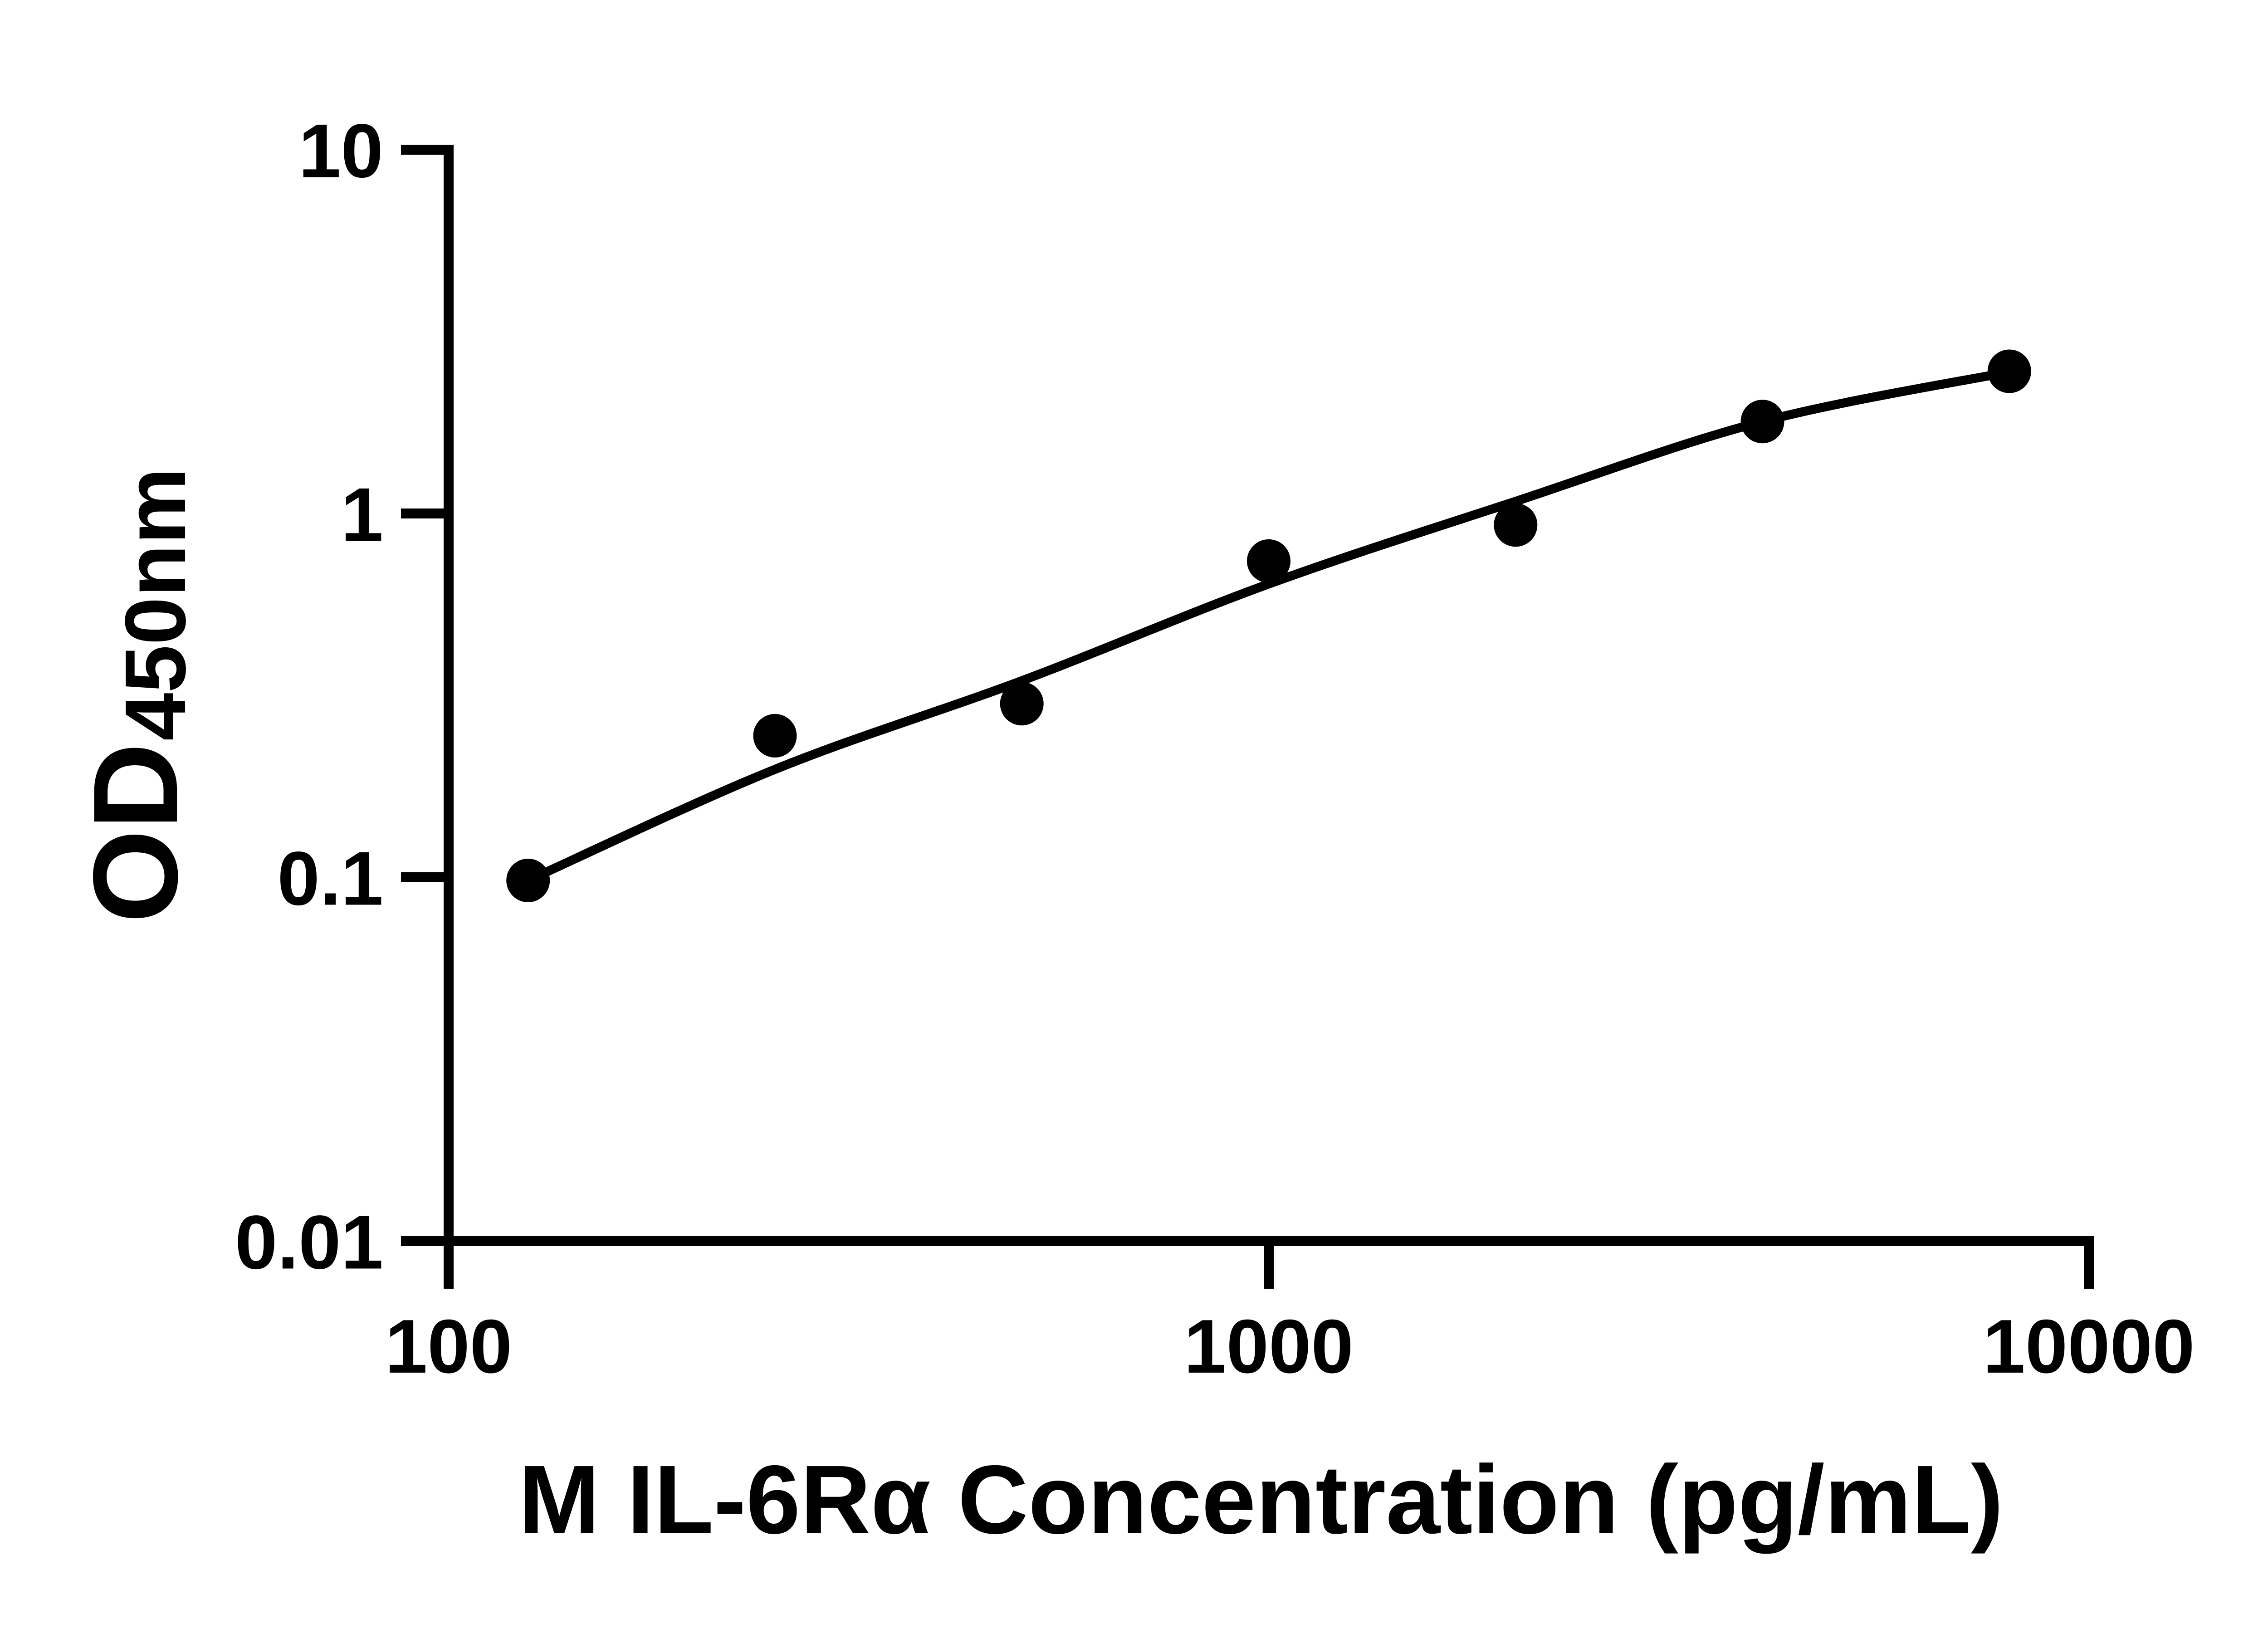 The height and width of the screenshot is (1633, 2268). I want to click on x-tick-label: 100, so click(449, 1346).